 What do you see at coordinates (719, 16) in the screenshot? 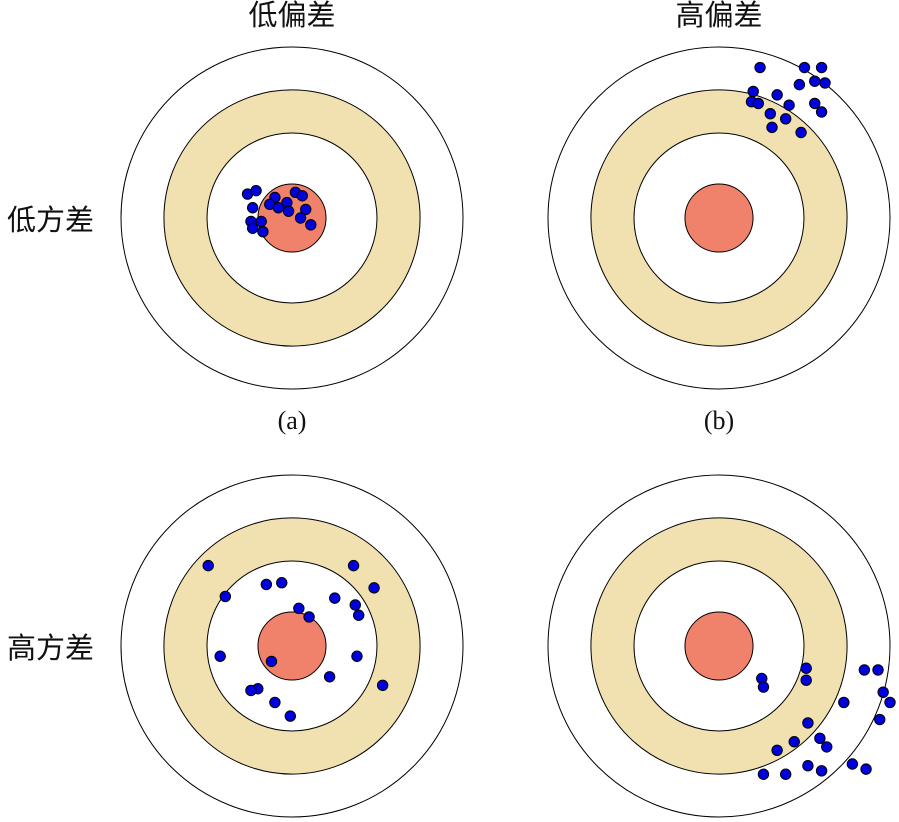
I see `header-high-bias: 高偏差` at bounding box center [719, 16].